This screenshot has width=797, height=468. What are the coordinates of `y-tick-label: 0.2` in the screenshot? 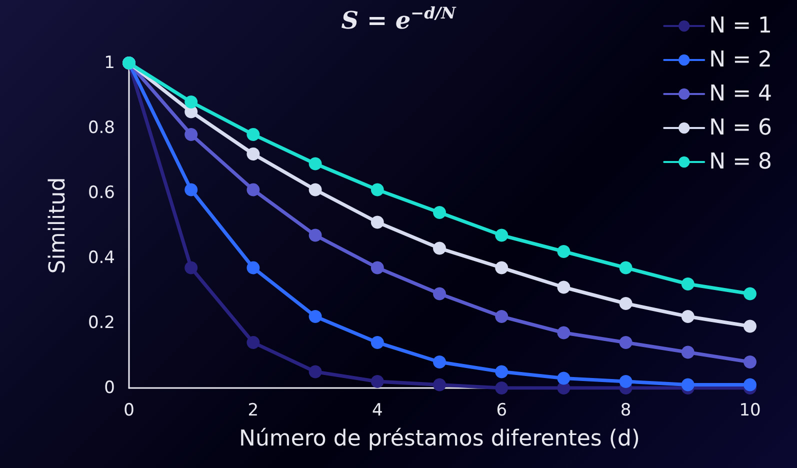 It's located at (101, 323).